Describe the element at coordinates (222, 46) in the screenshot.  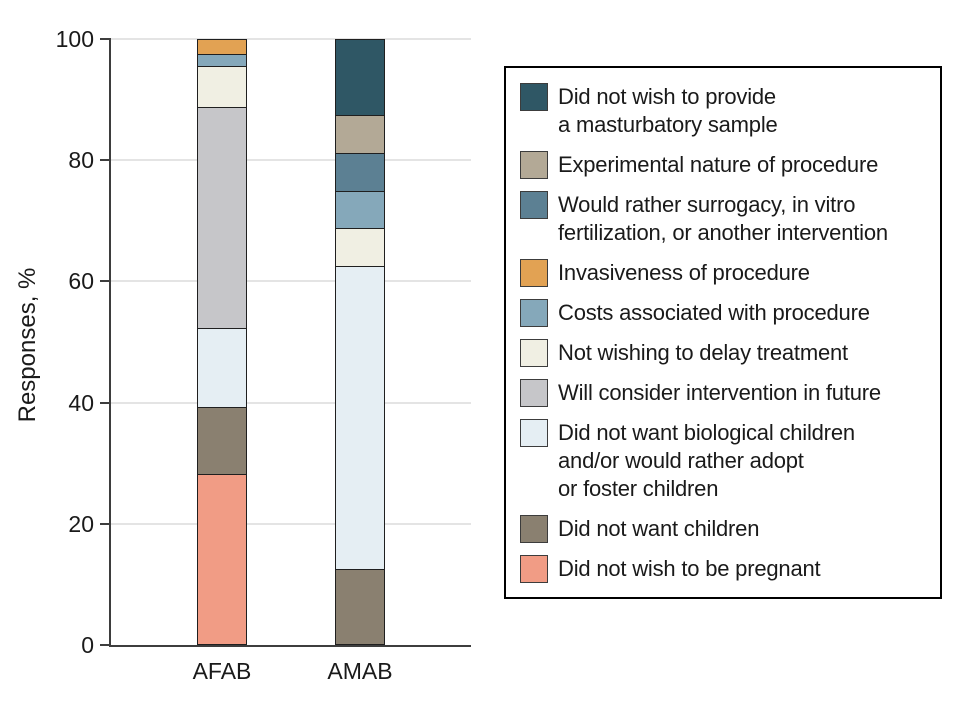
I see `bar-afab-segment-invasiveness` at that location.